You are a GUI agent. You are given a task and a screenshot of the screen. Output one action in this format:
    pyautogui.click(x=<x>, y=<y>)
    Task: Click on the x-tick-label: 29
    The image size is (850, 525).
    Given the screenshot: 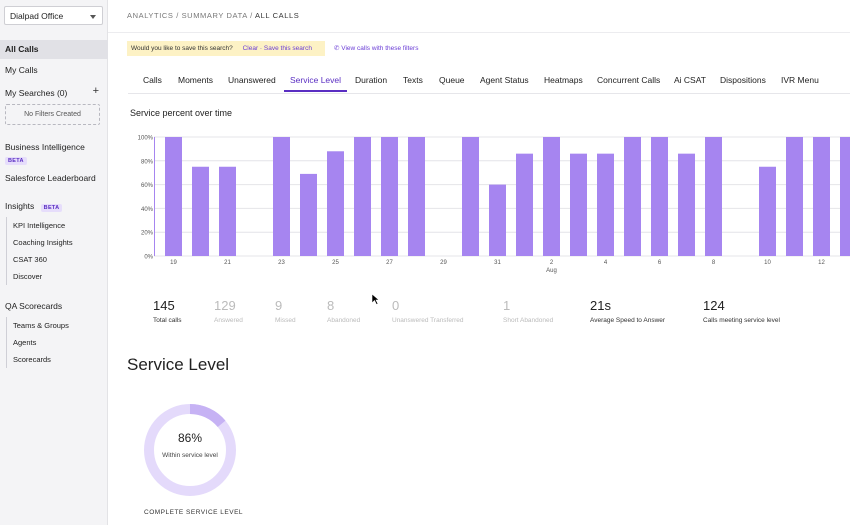 What is the action you would take?
    pyautogui.click(x=443, y=263)
    